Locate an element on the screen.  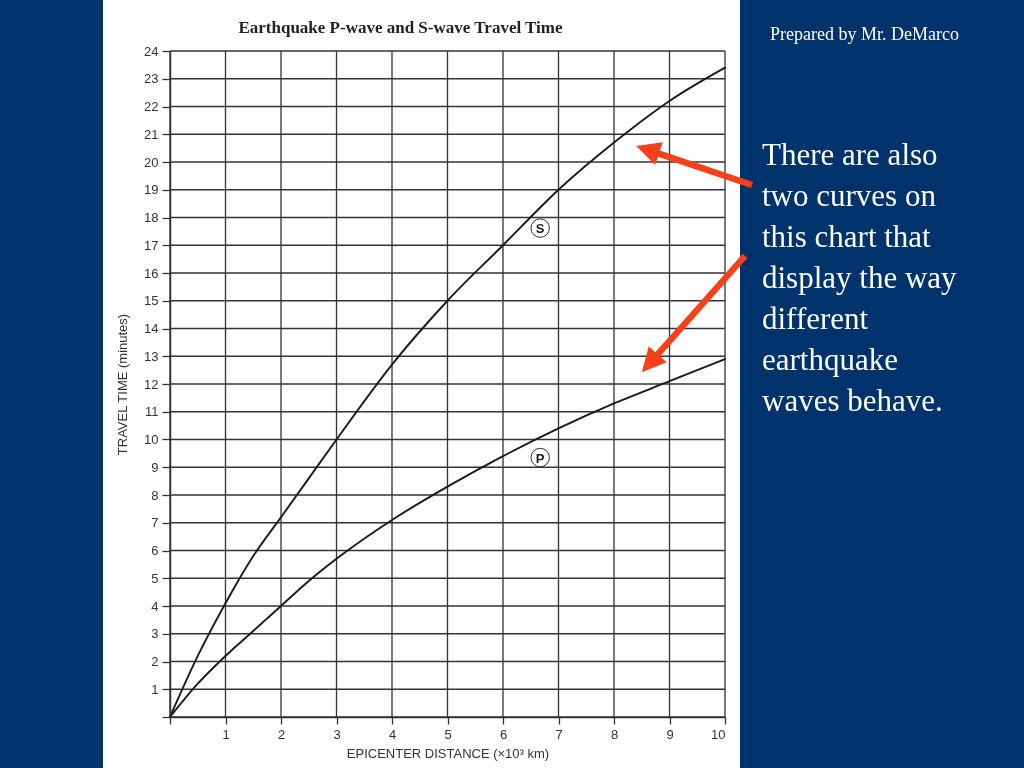
y-tick-label: 10 is located at coordinates (151, 439).